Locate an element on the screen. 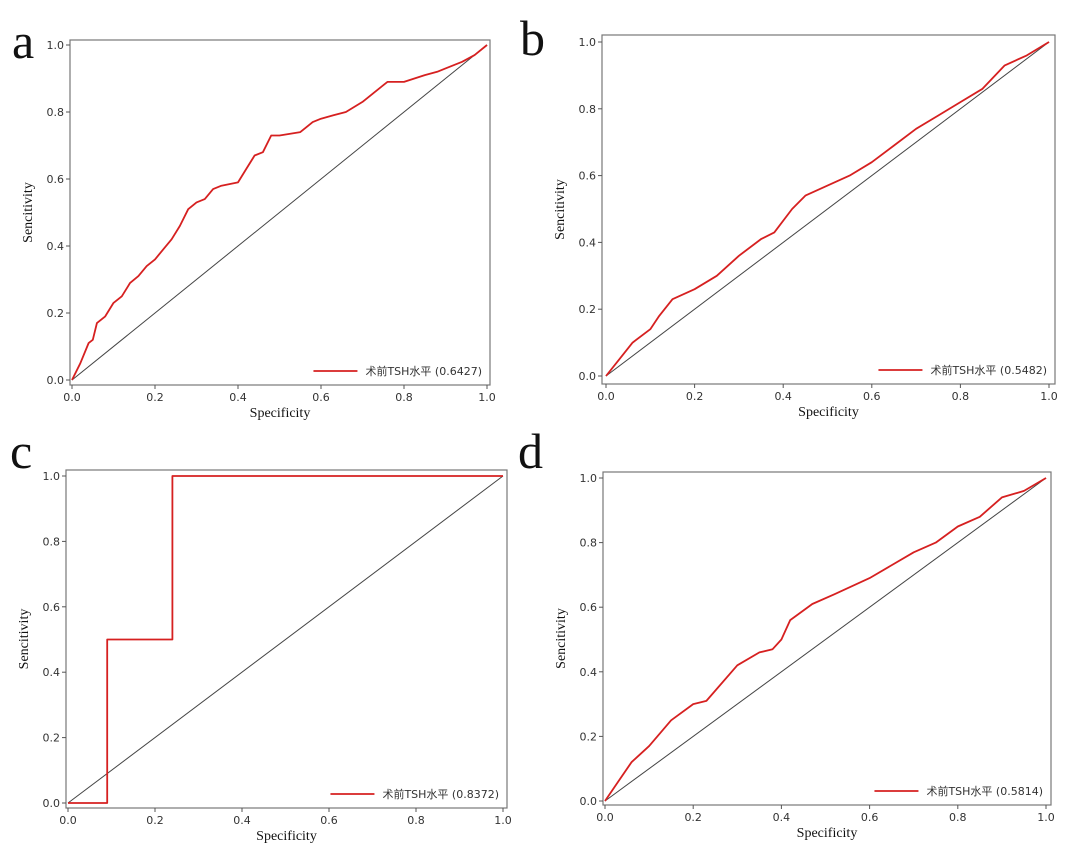  panel-label: c is located at coordinates (21, 451).